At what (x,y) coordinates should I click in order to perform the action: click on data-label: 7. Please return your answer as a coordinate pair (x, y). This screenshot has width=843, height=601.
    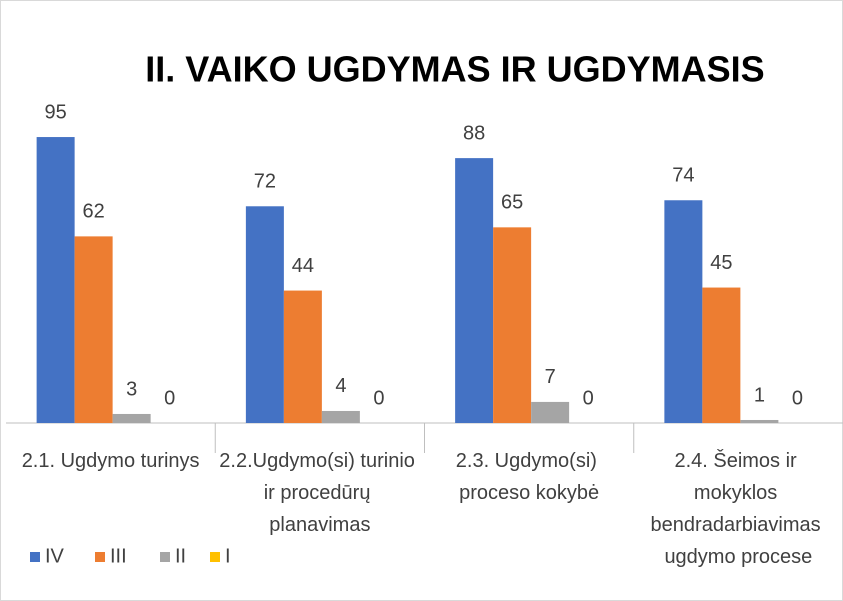
    Looking at the image, I should click on (550, 377).